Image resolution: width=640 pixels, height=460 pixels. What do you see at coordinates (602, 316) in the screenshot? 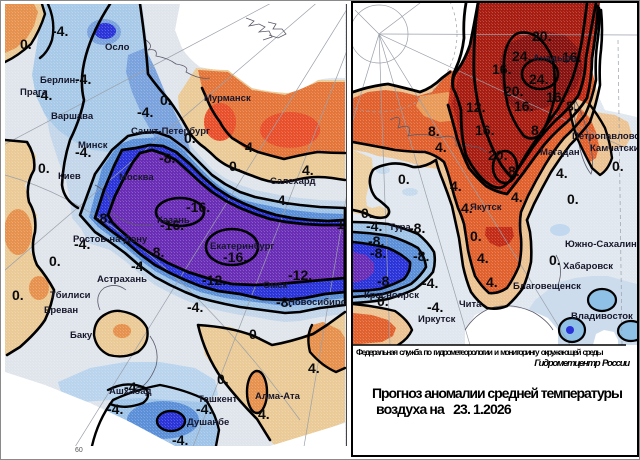
I see `svg-text: Владивосток` at bounding box center [602, 316].